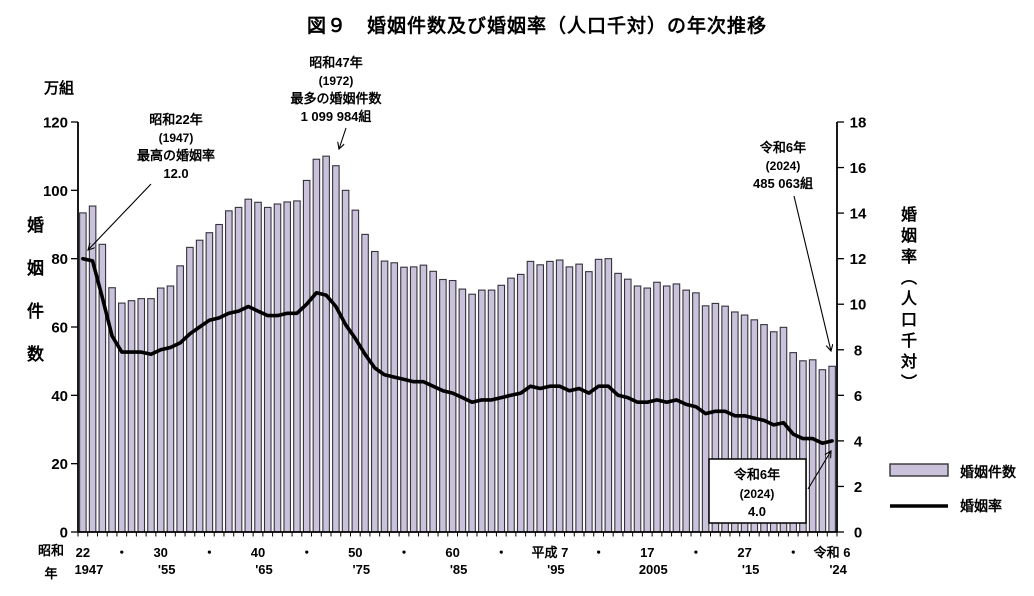  I want to click on legend-bar-label: 婚姻件数, so click(988, 472).